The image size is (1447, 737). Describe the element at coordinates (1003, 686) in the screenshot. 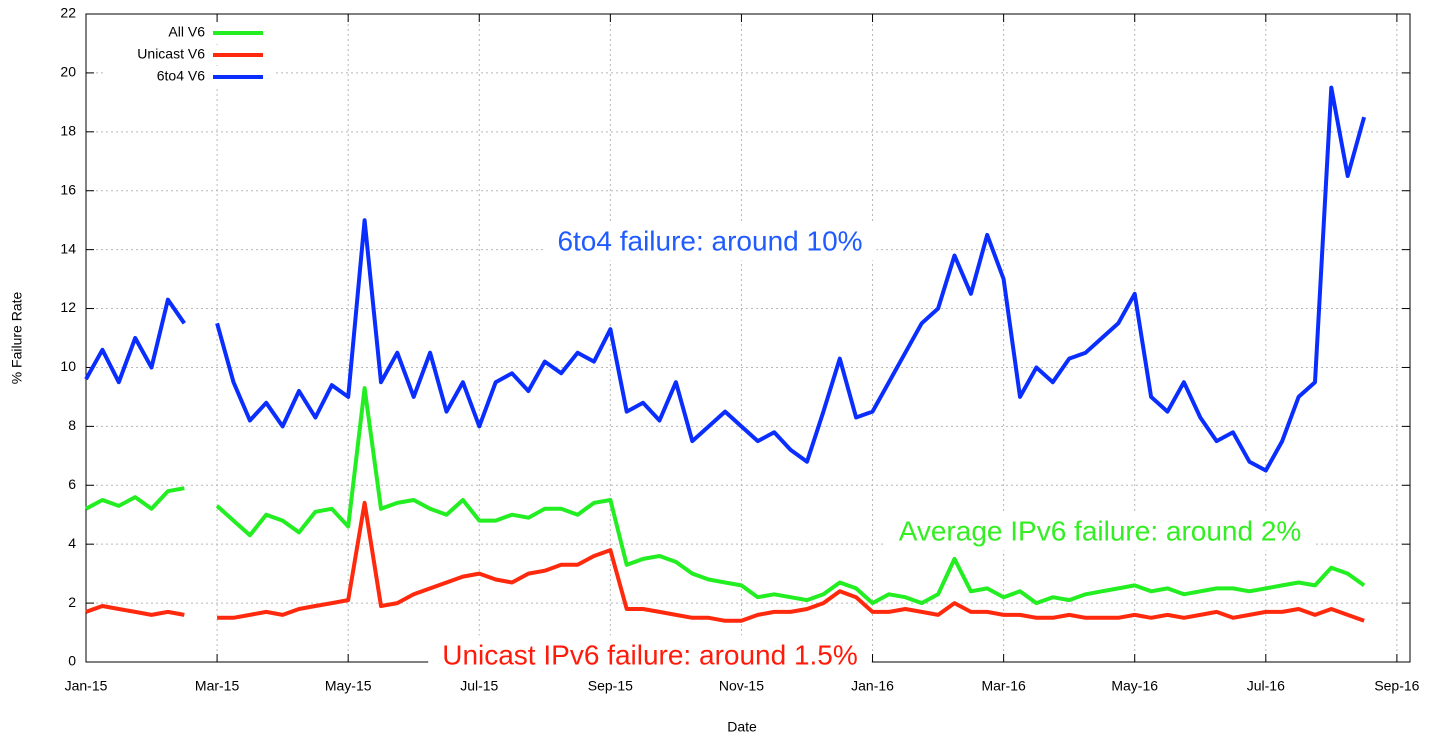

I see `x-tick-label: Mar-16` at that location.